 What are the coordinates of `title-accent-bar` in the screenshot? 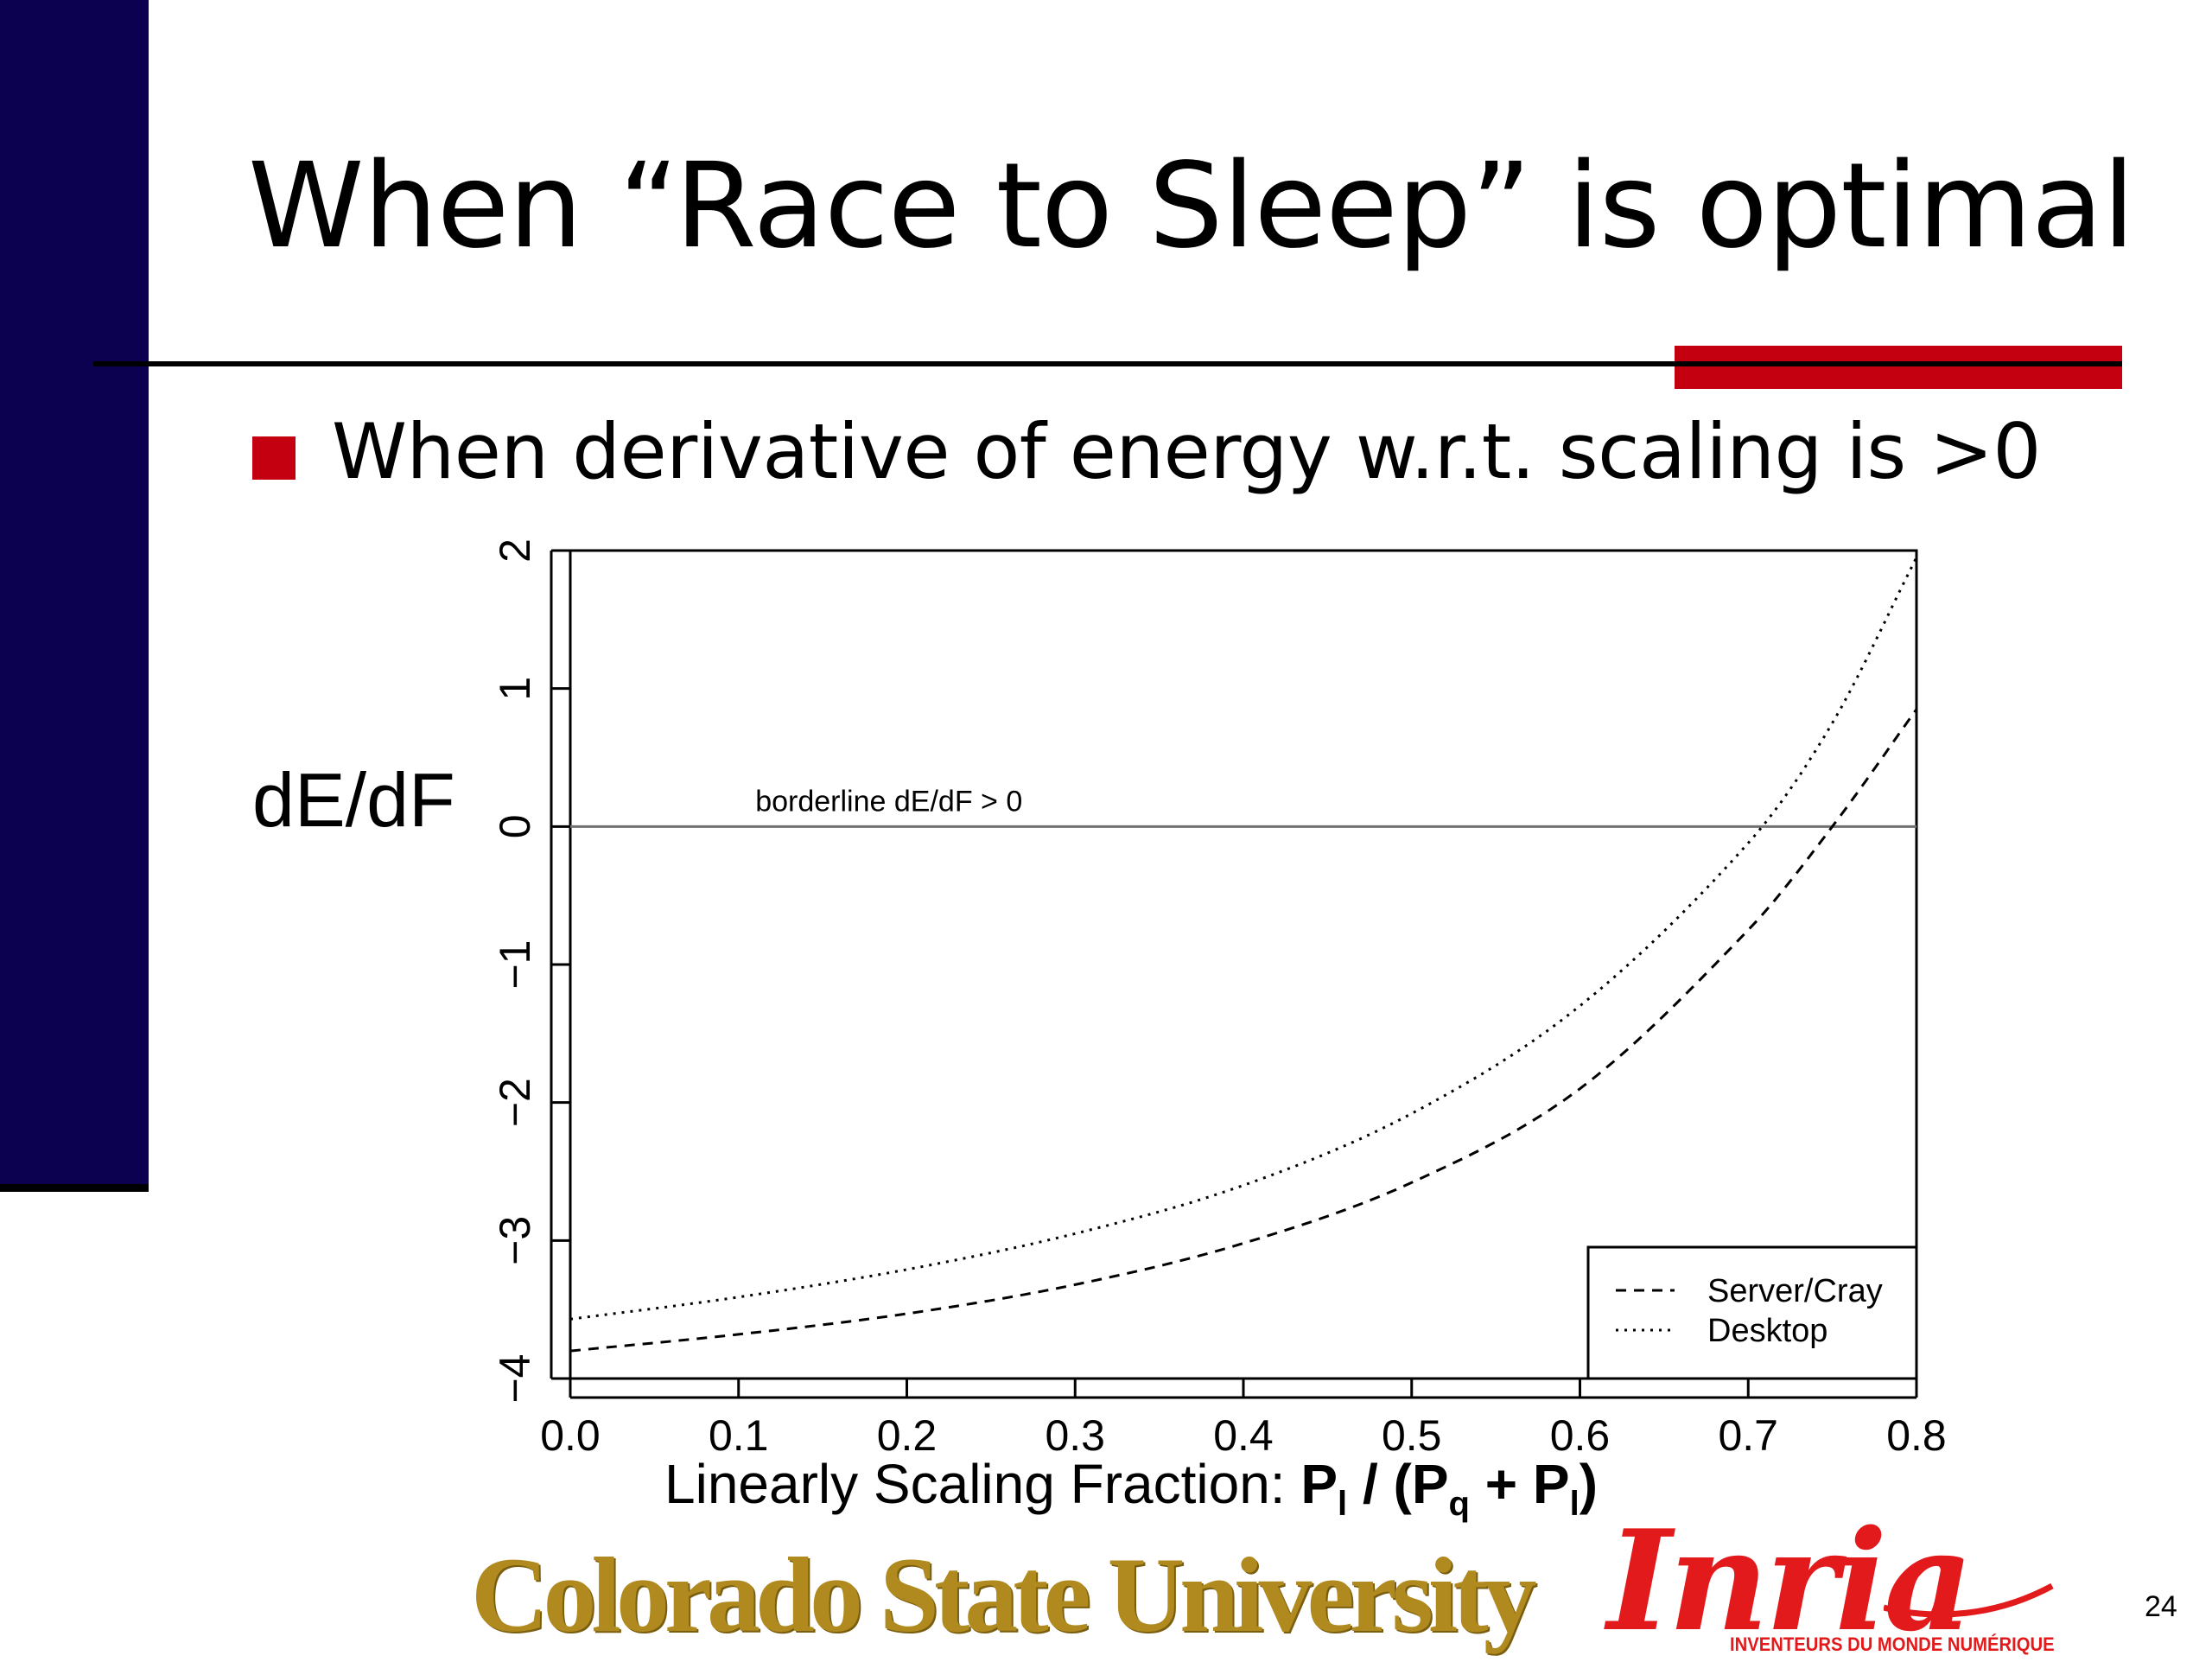 It's located at (1898, 367).